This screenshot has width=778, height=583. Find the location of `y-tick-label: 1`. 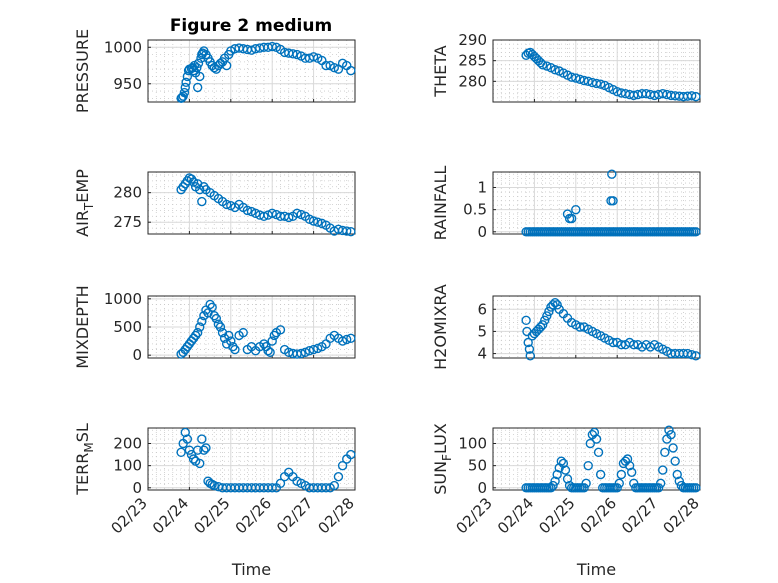

y-tick-label: 1 is located at coordinates (482, 188).